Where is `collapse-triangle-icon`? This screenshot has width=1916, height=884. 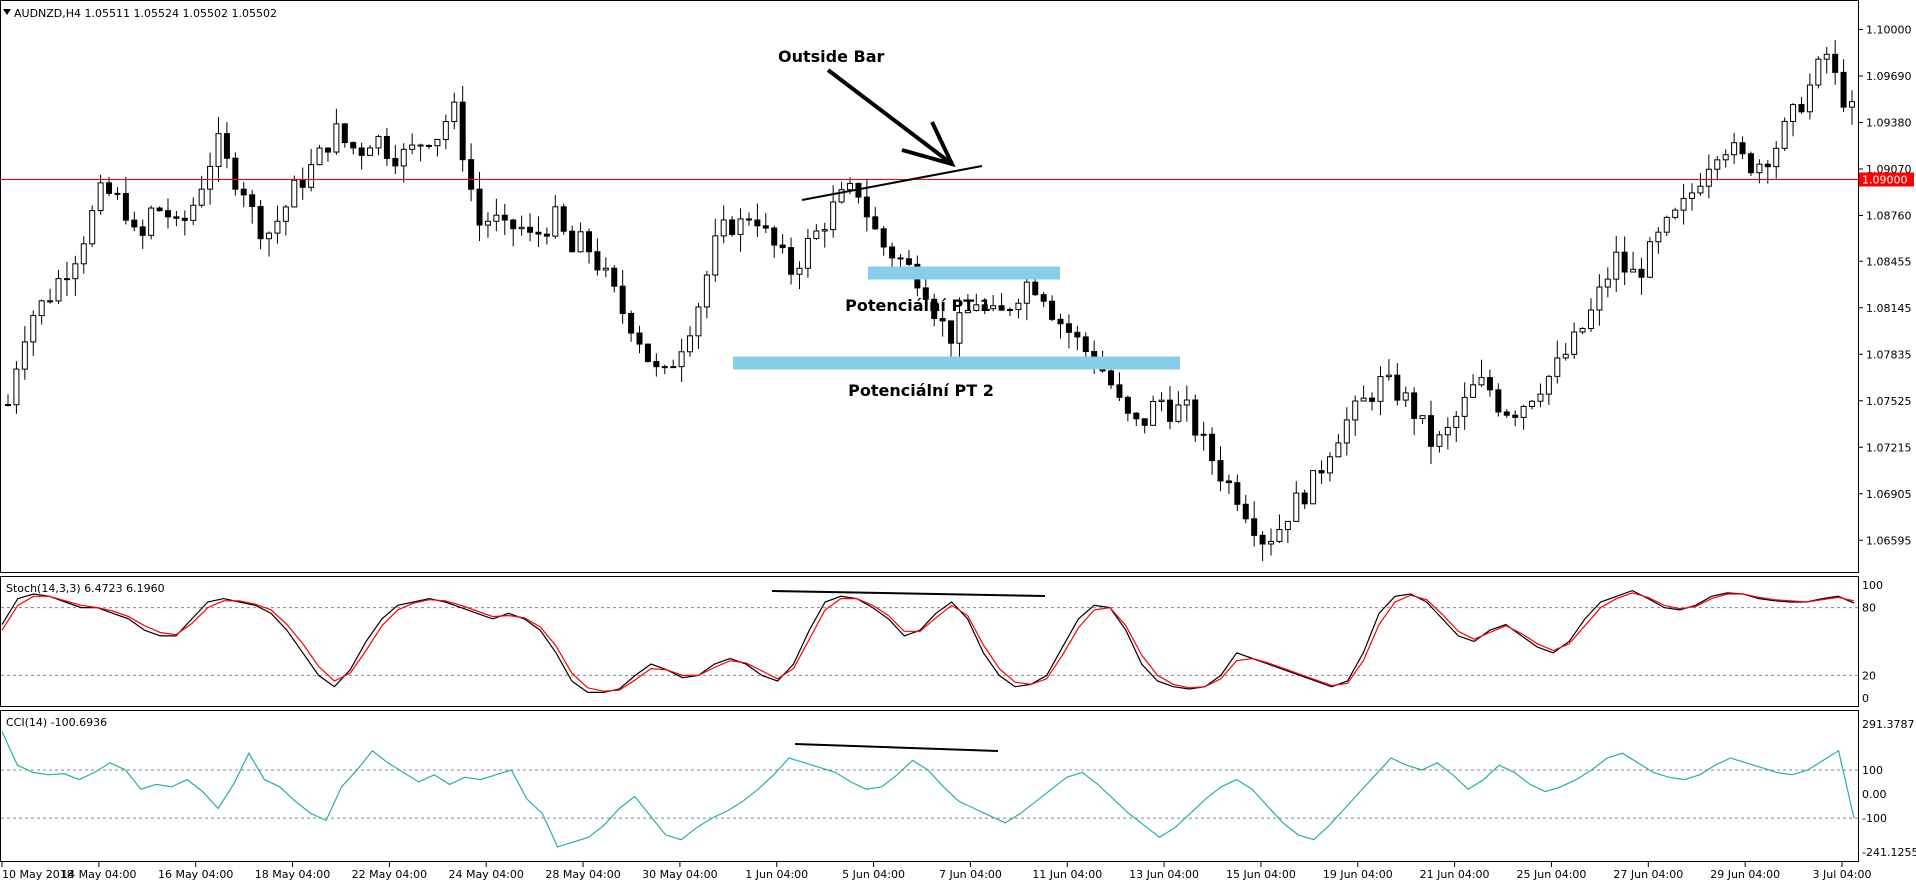 collapse-triangle-icon is located at coordinates (7, 12).